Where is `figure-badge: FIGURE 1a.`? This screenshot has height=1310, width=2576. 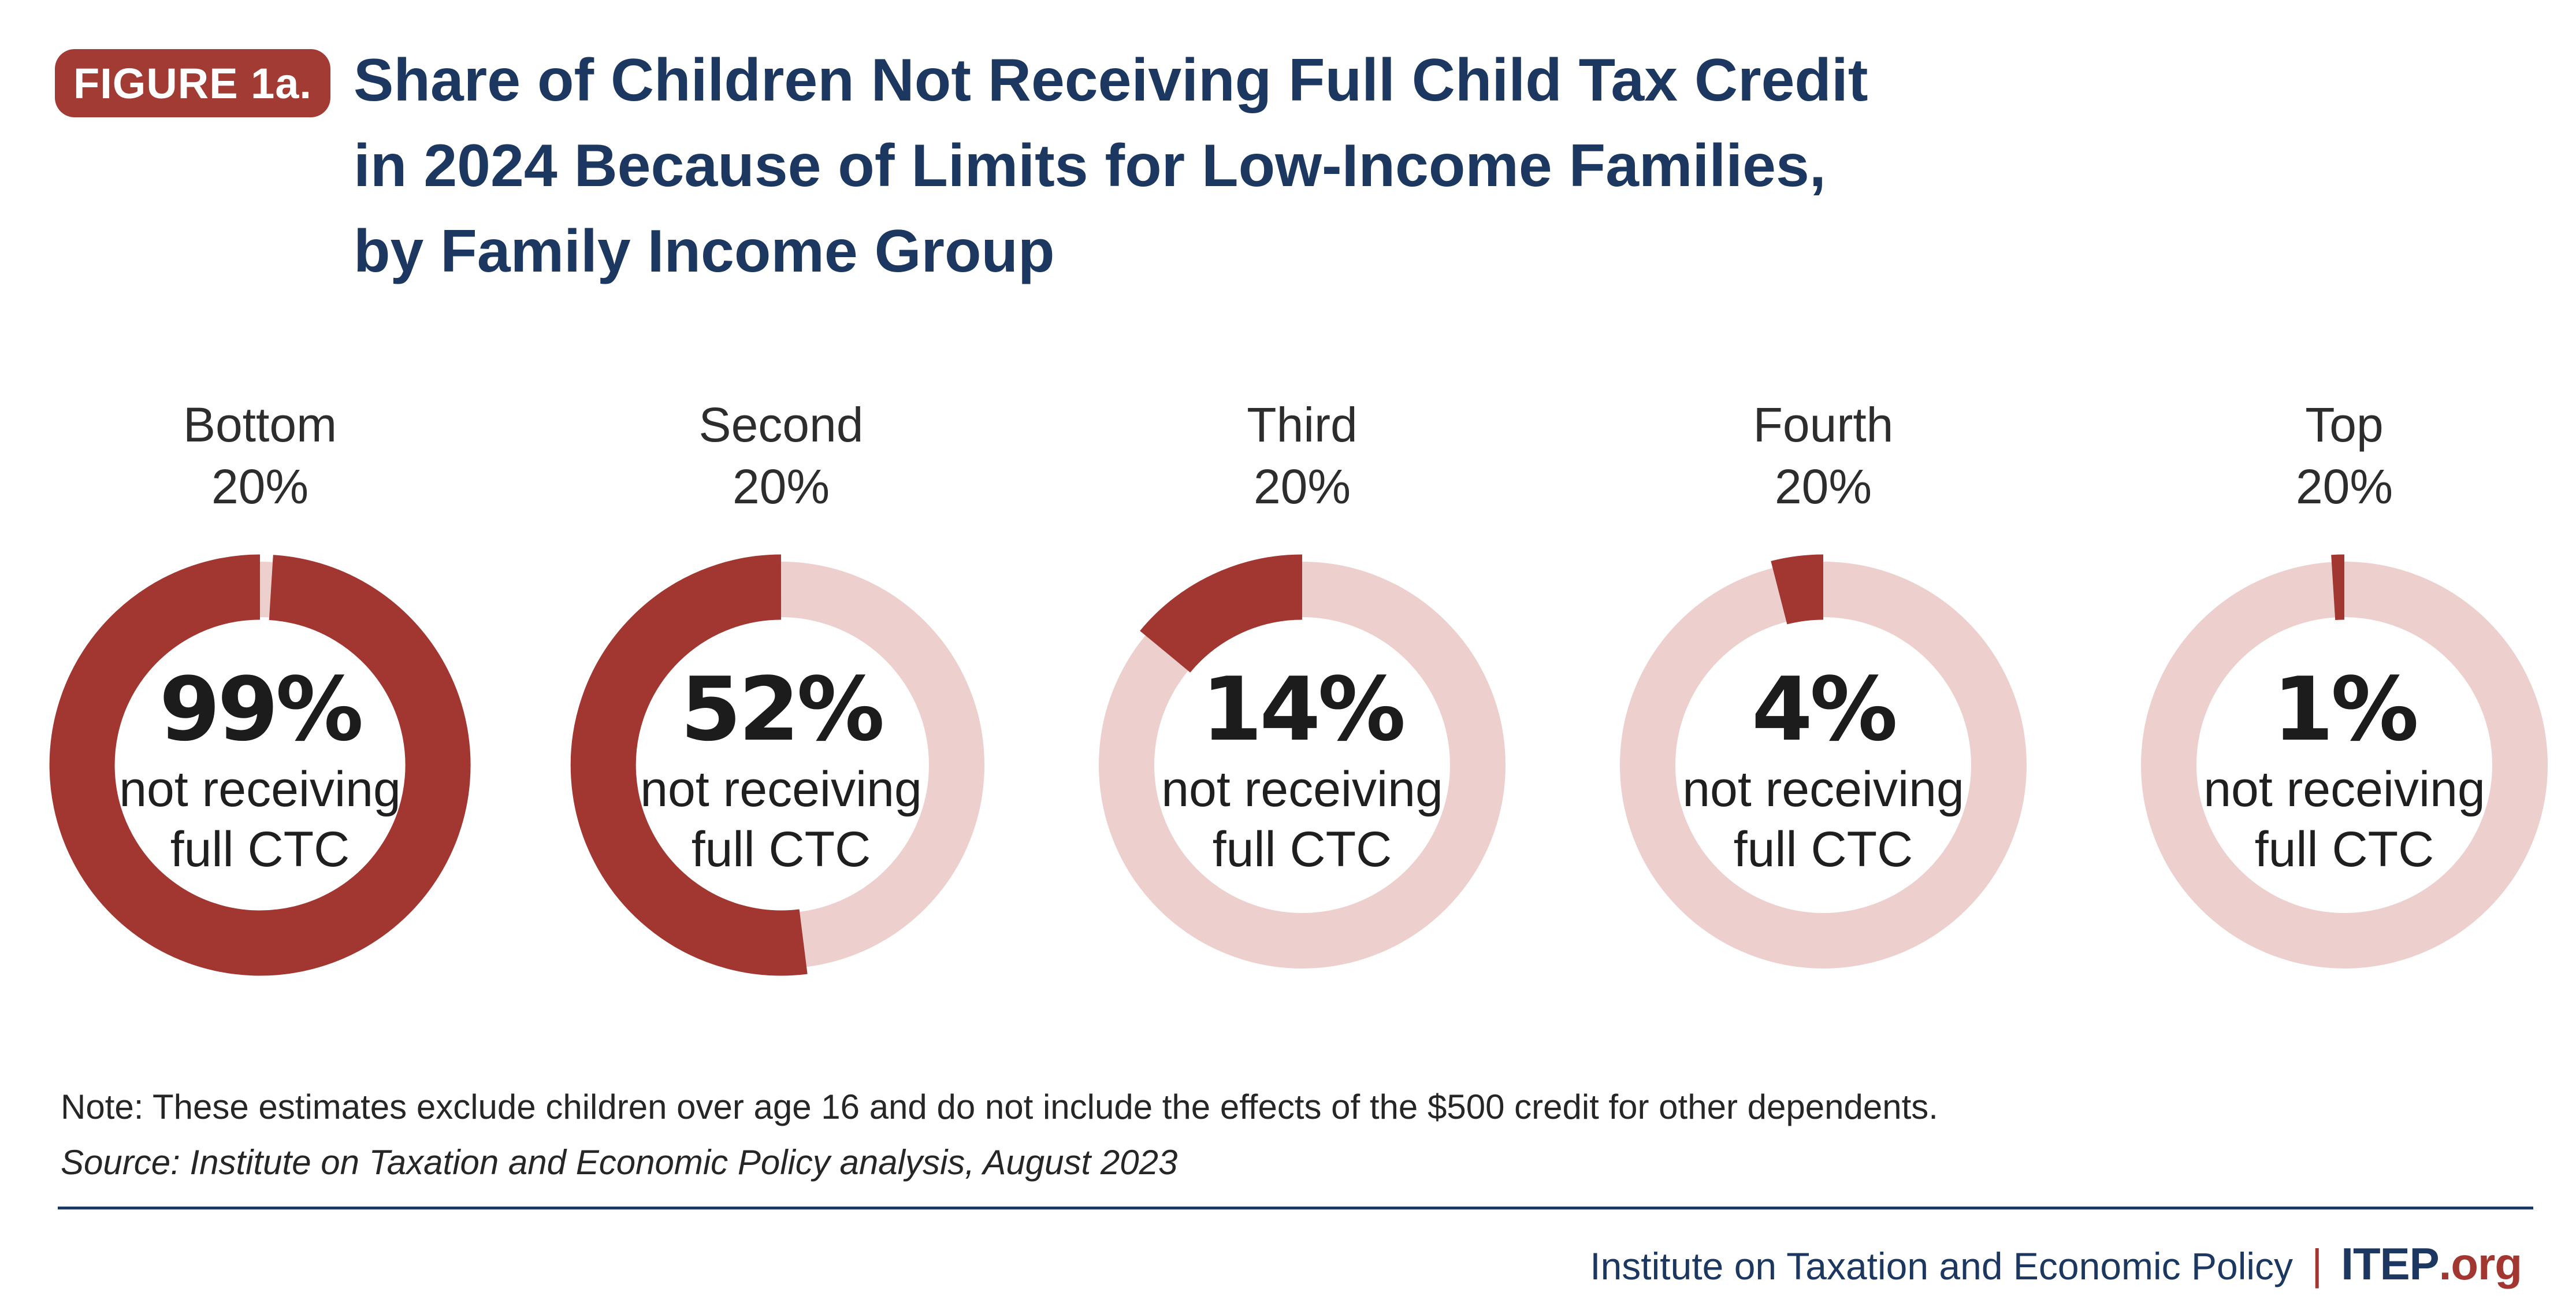
figure-badge: FIGURE 1a. is located at coordinates (192, 83).